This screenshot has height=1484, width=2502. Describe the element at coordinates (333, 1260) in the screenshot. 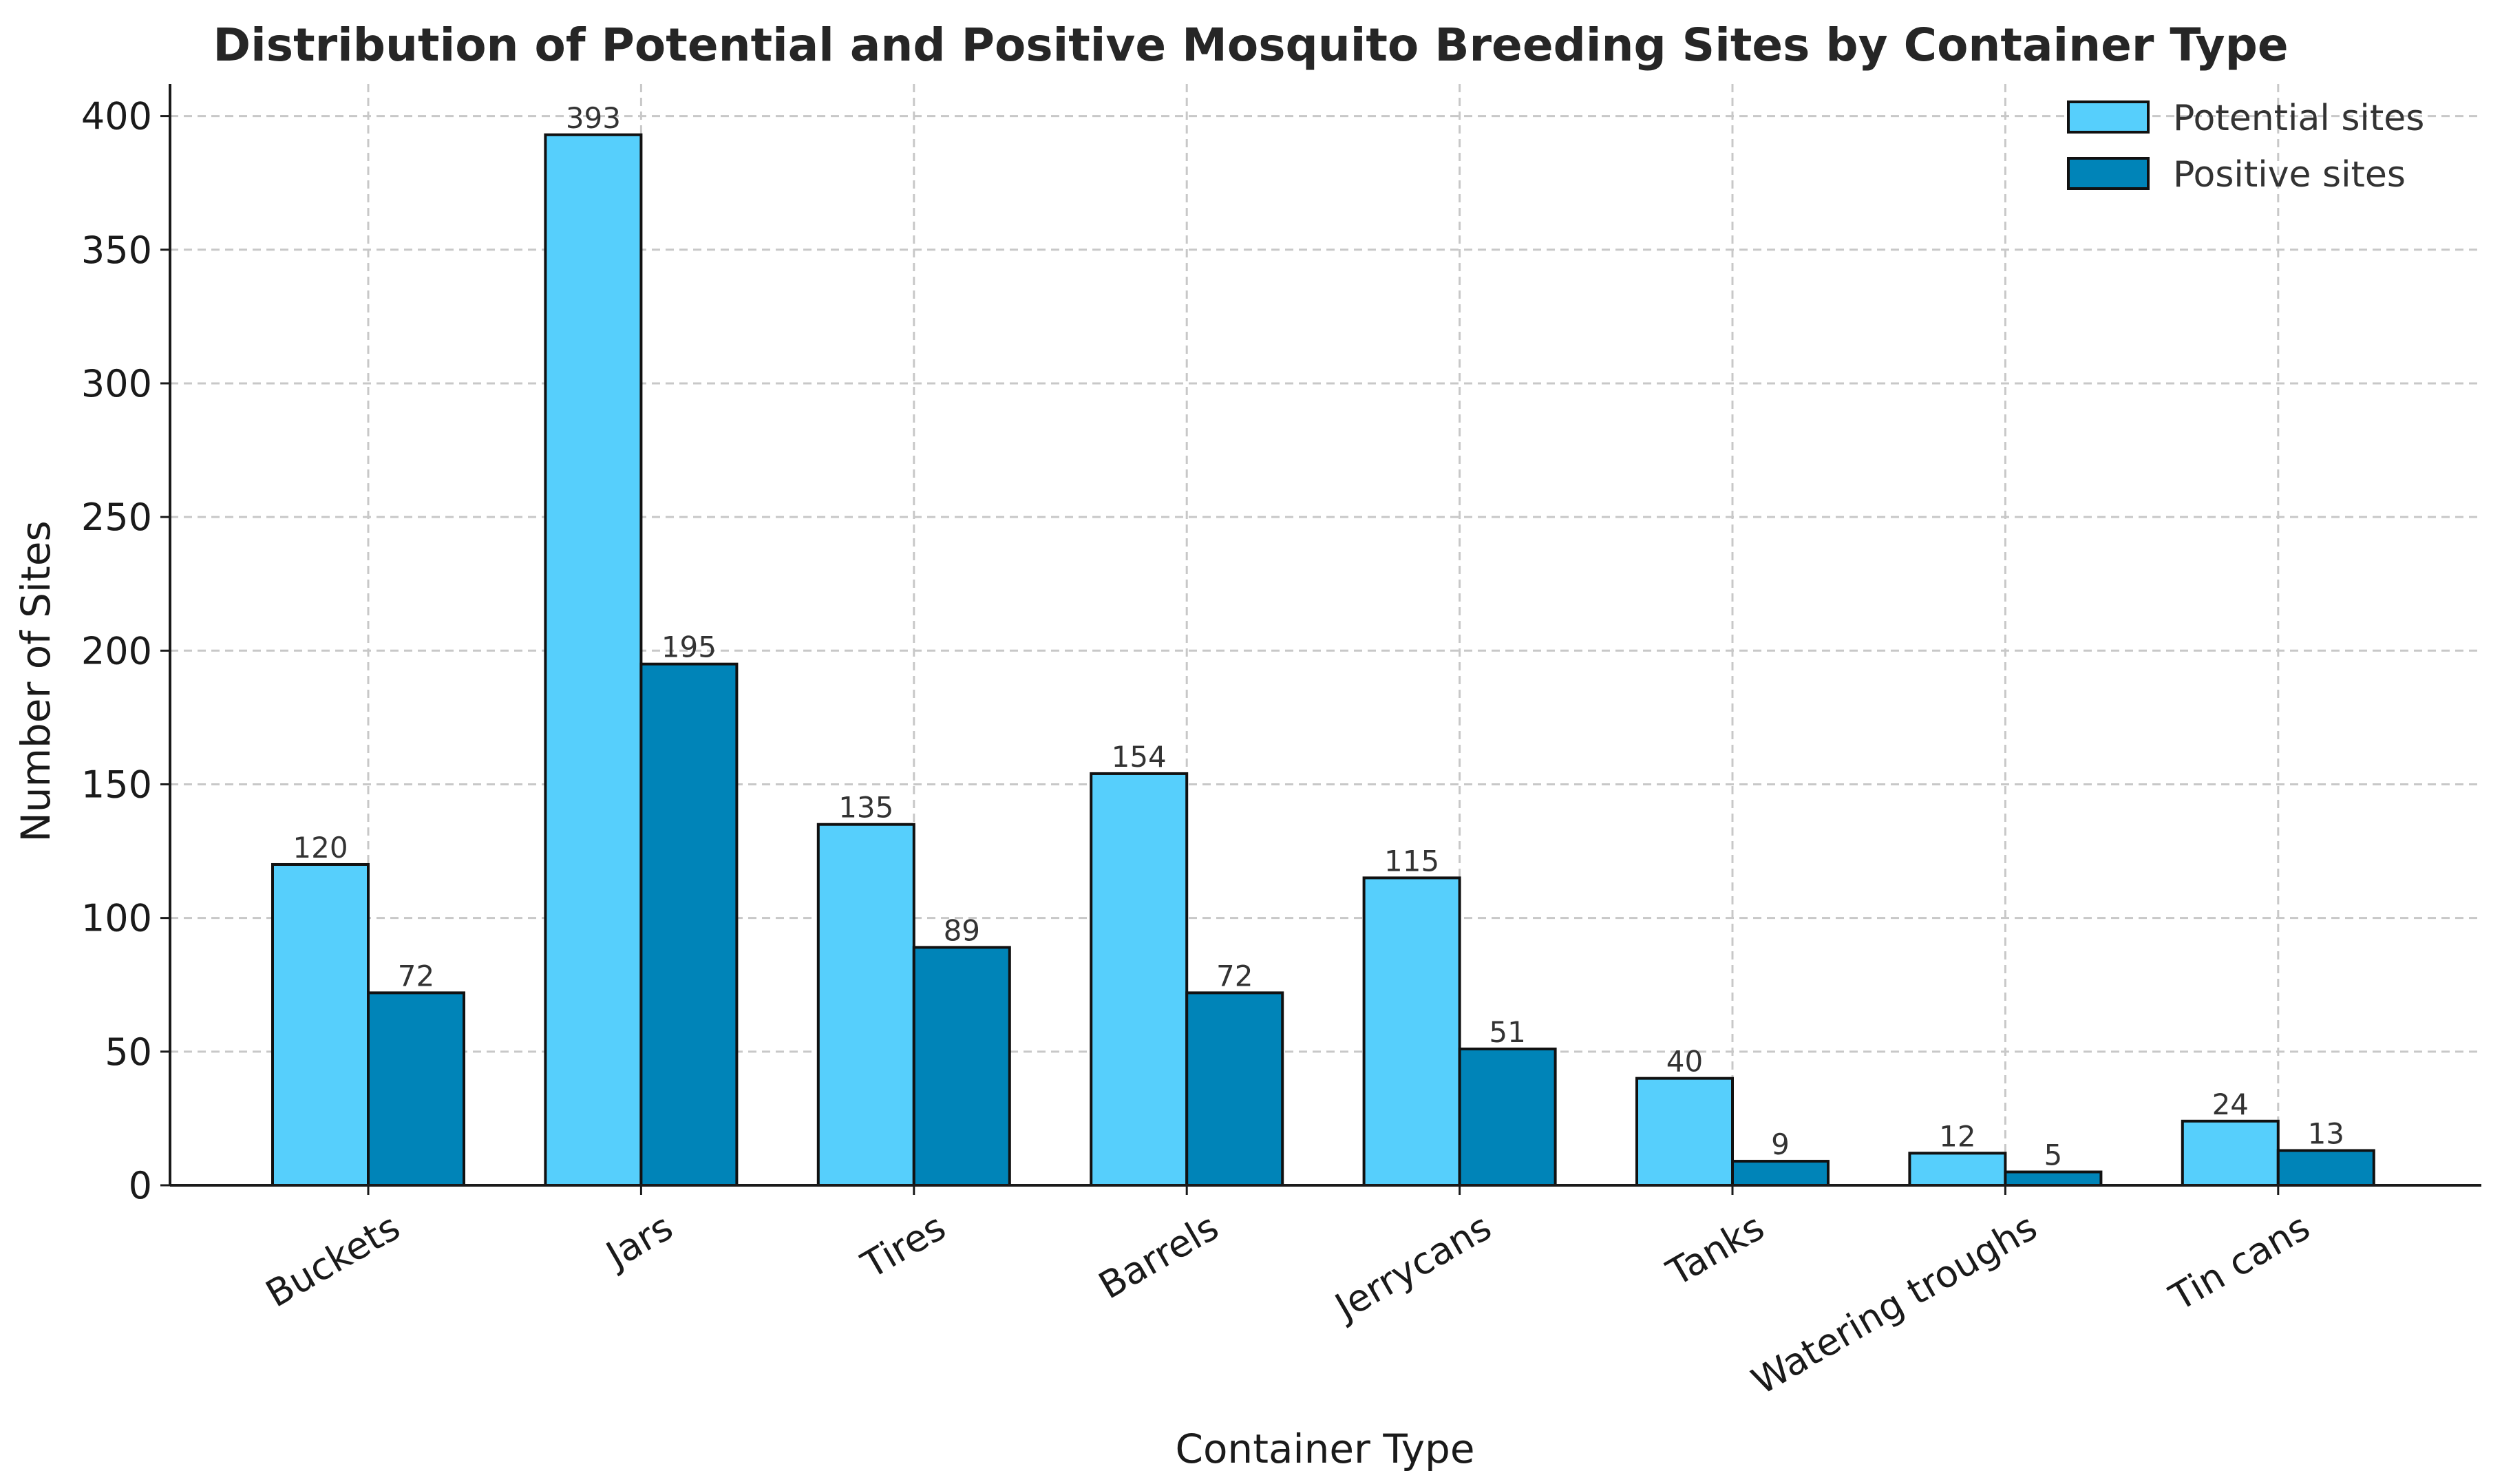

I see `x-tick-label: Buckets` at that location.